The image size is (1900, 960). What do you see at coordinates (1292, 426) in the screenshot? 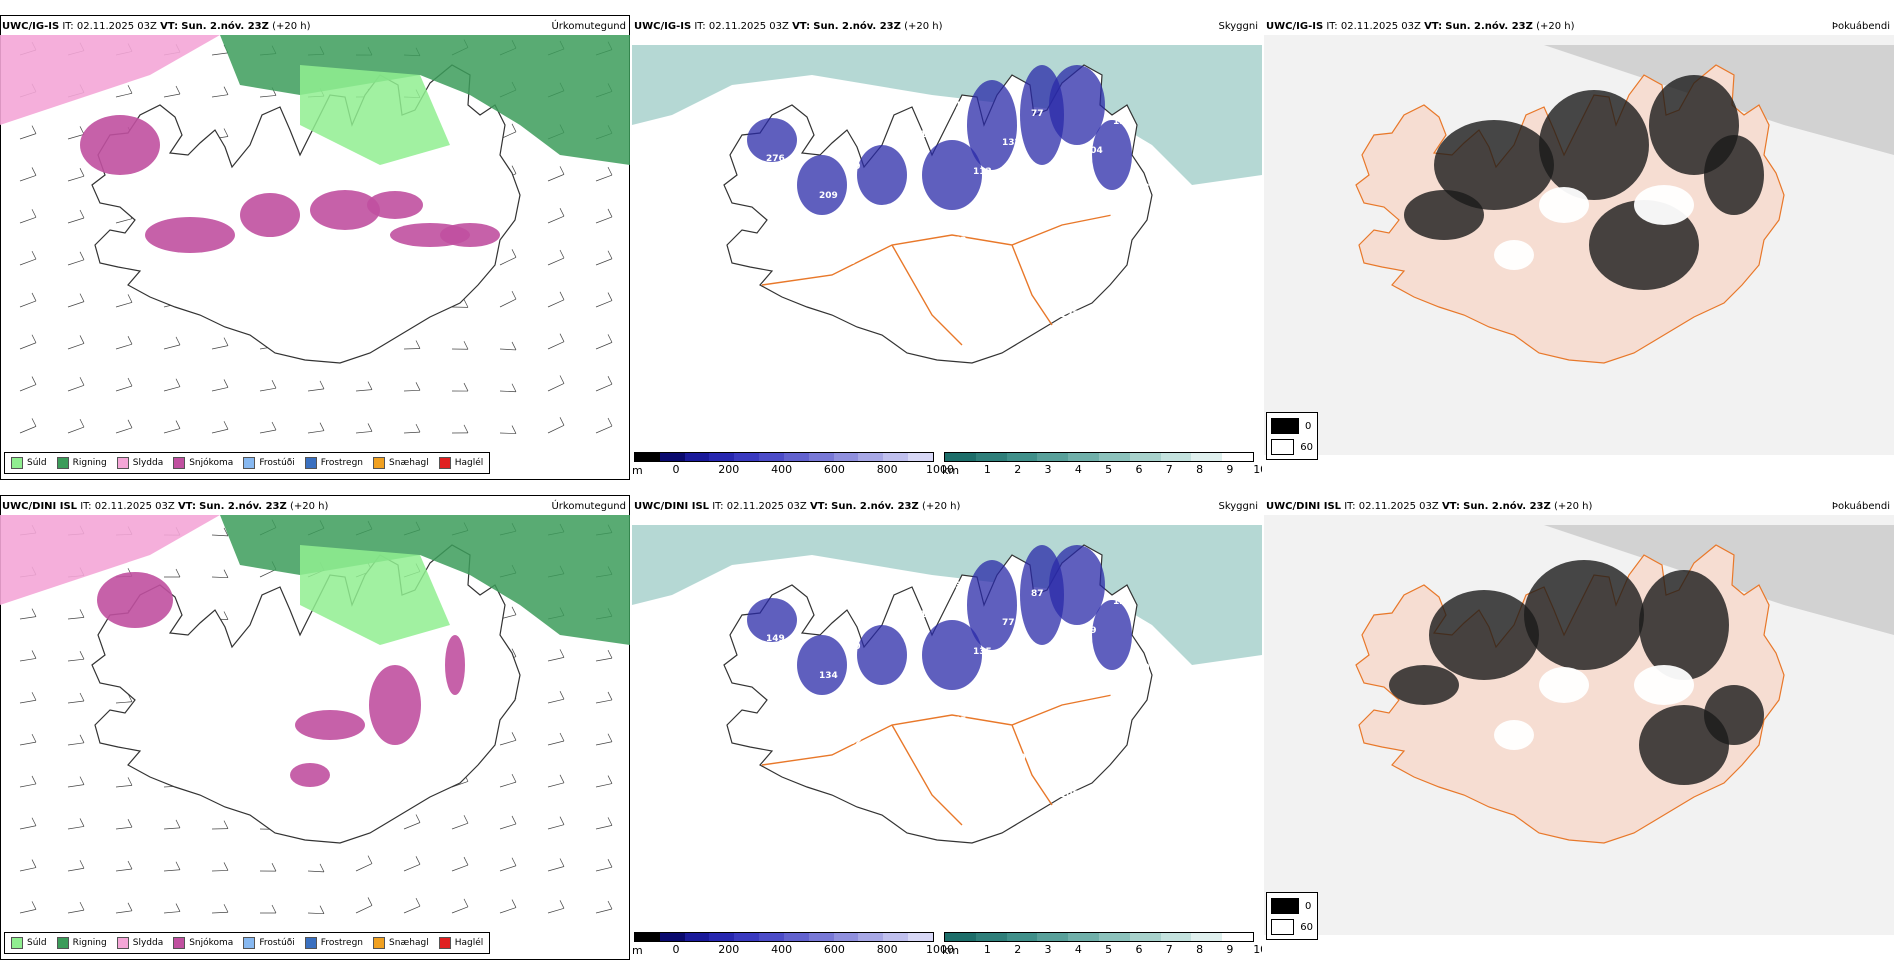
I see `fog-key-row: 0` at bounding box center [1292, 426].